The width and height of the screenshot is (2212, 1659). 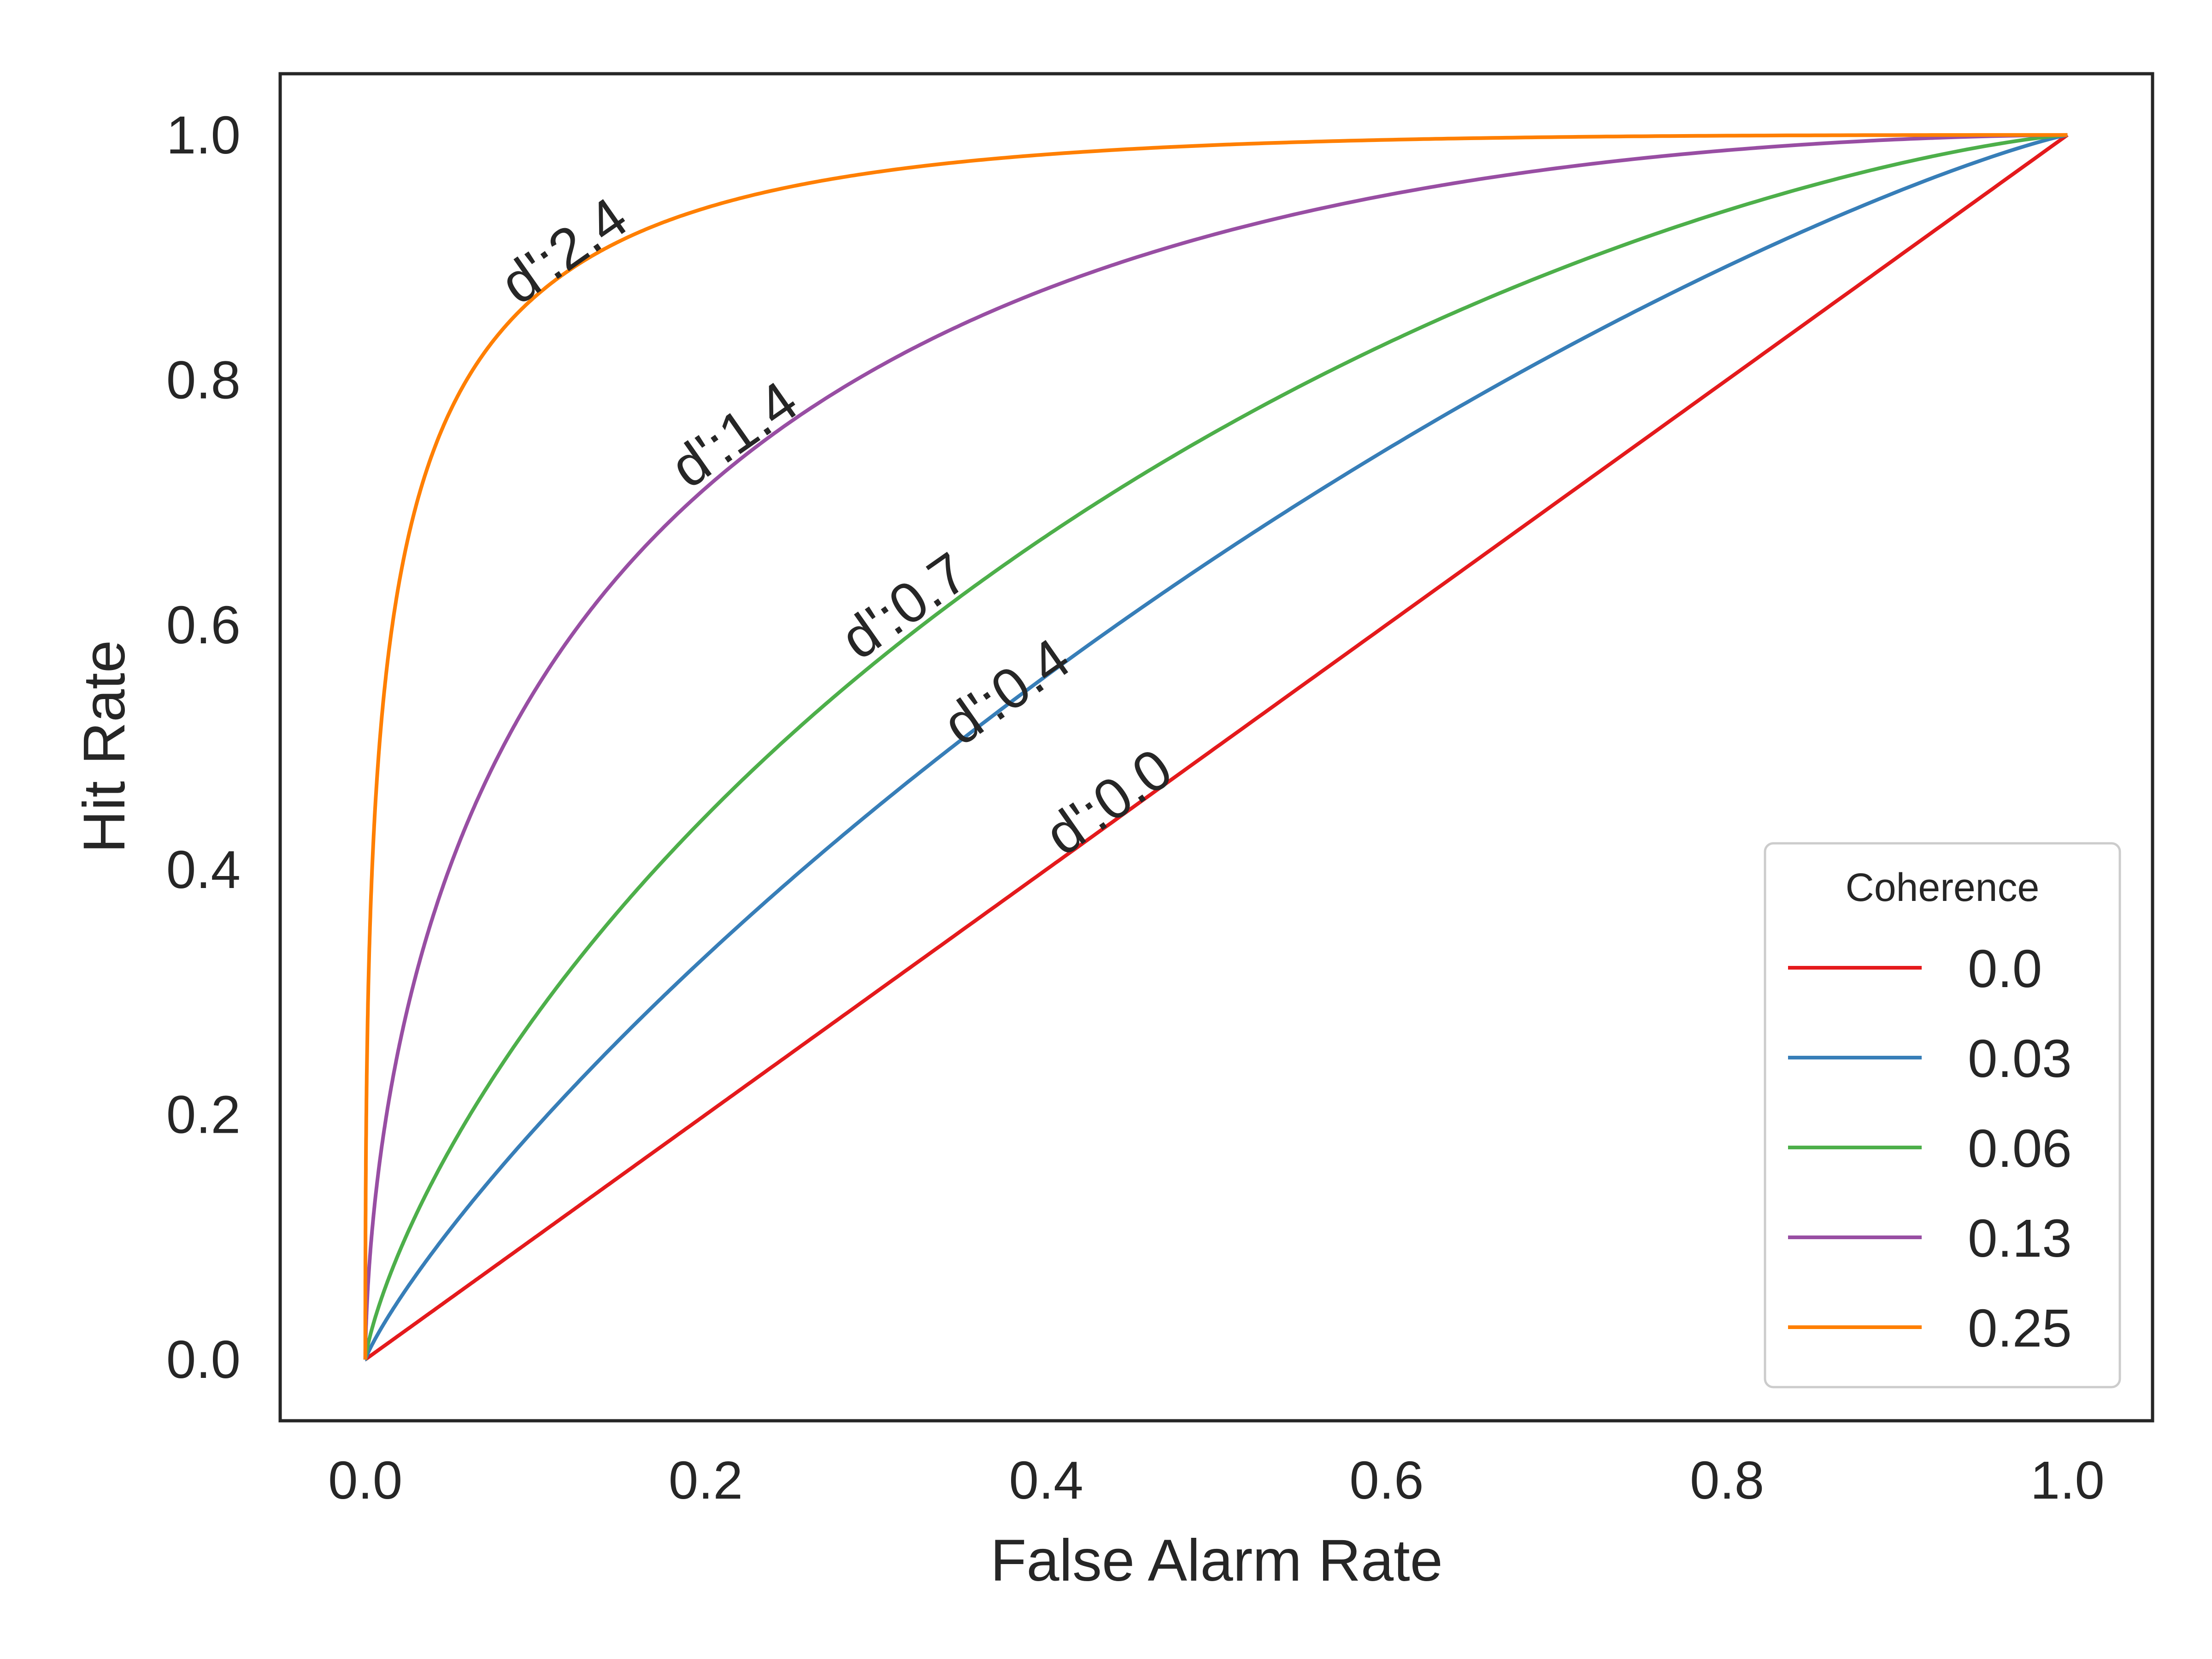 What do you see at coordinates (734, 434) in the screenshot?
I see `curve-label-0.13: d':1.4` at bounding box center [734, 434].